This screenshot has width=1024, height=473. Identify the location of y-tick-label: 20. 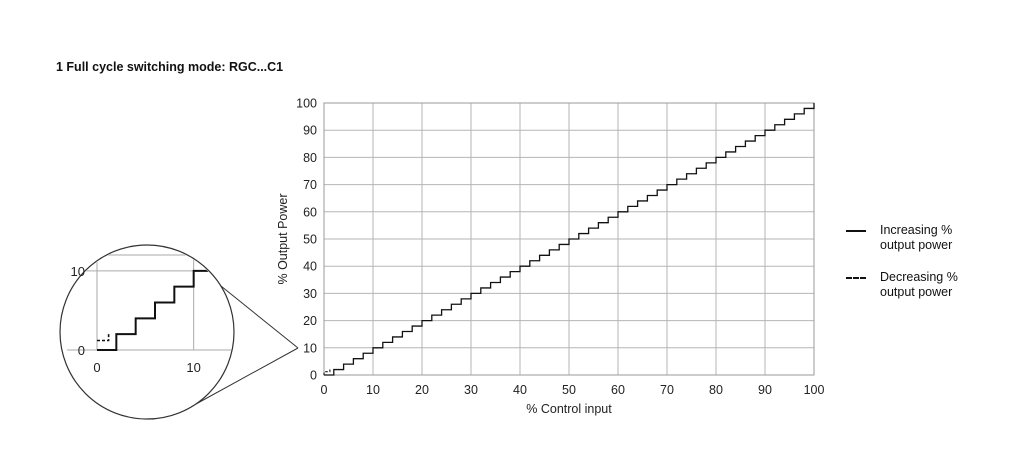
(310, 321).